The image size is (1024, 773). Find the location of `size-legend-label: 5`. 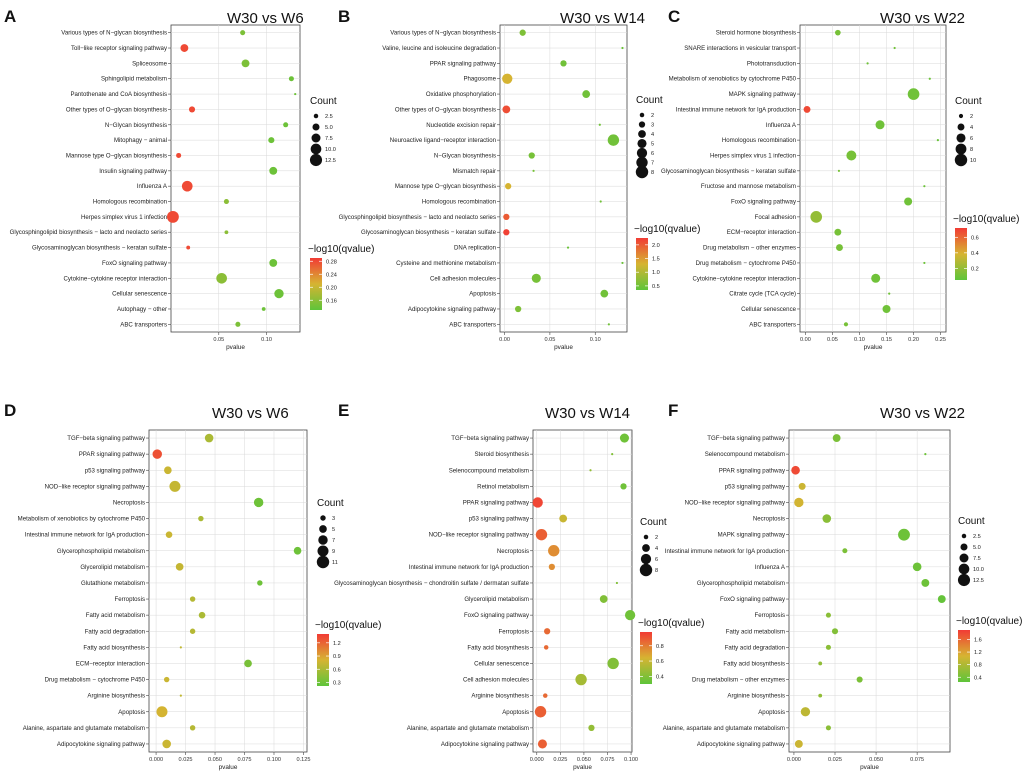

size-legend-label: 5 is located at coordinates (652, 145).